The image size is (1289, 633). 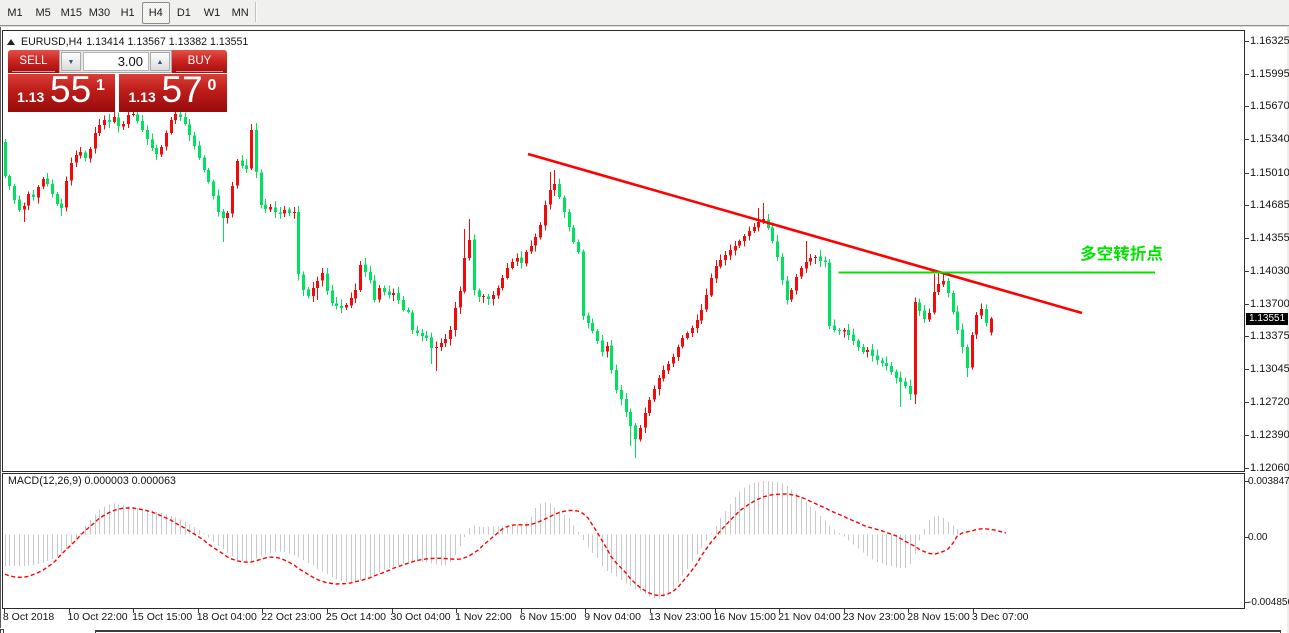 I want to click on timeframe-button-m5: M5, so click(x=43, y=13).